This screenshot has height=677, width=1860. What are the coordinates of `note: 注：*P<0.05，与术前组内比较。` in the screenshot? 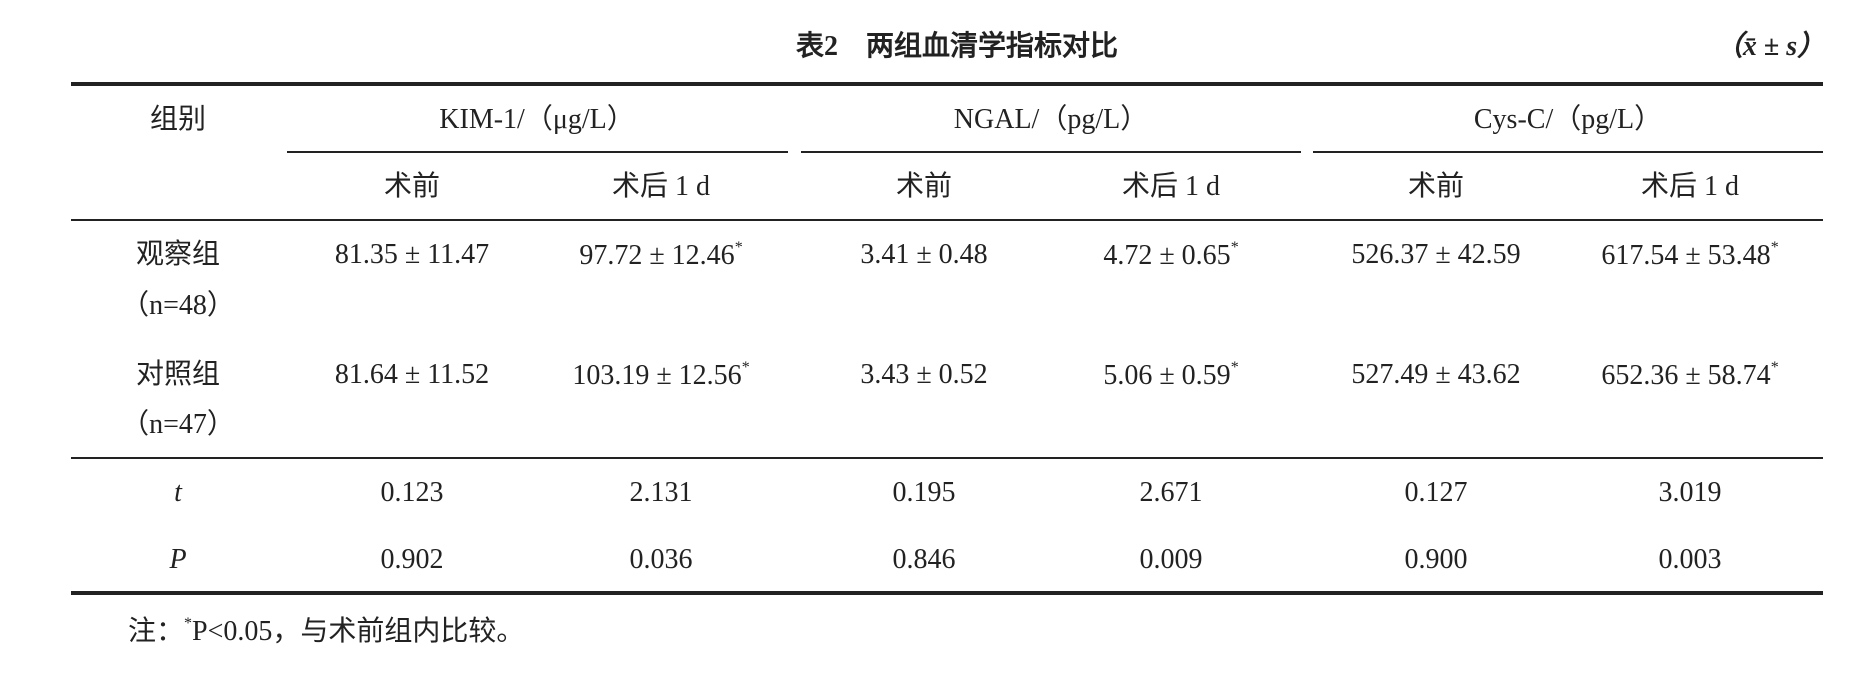 It's located at (326, 631).